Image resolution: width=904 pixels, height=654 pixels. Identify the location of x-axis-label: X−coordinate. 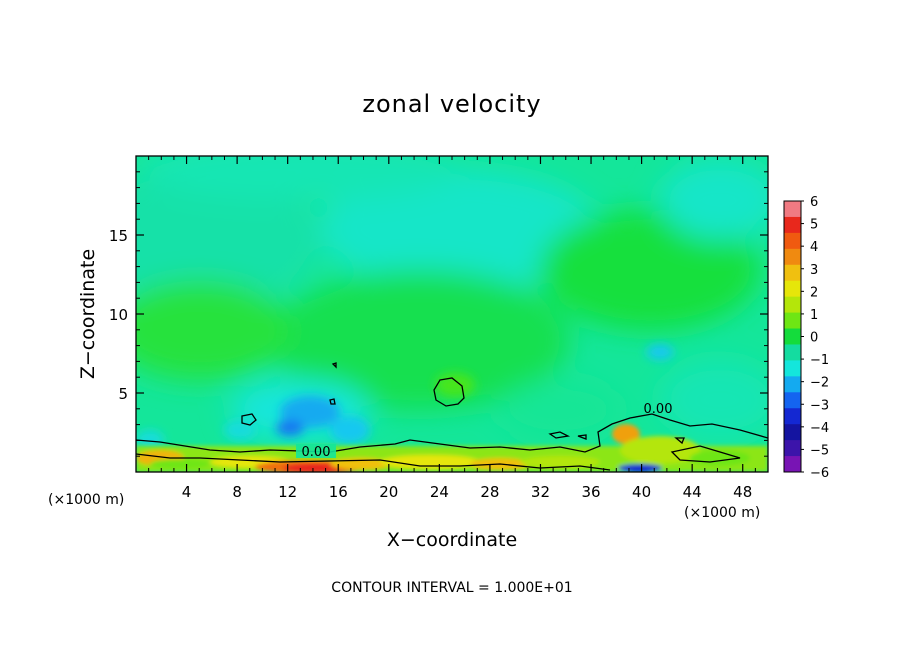
(452, 540).